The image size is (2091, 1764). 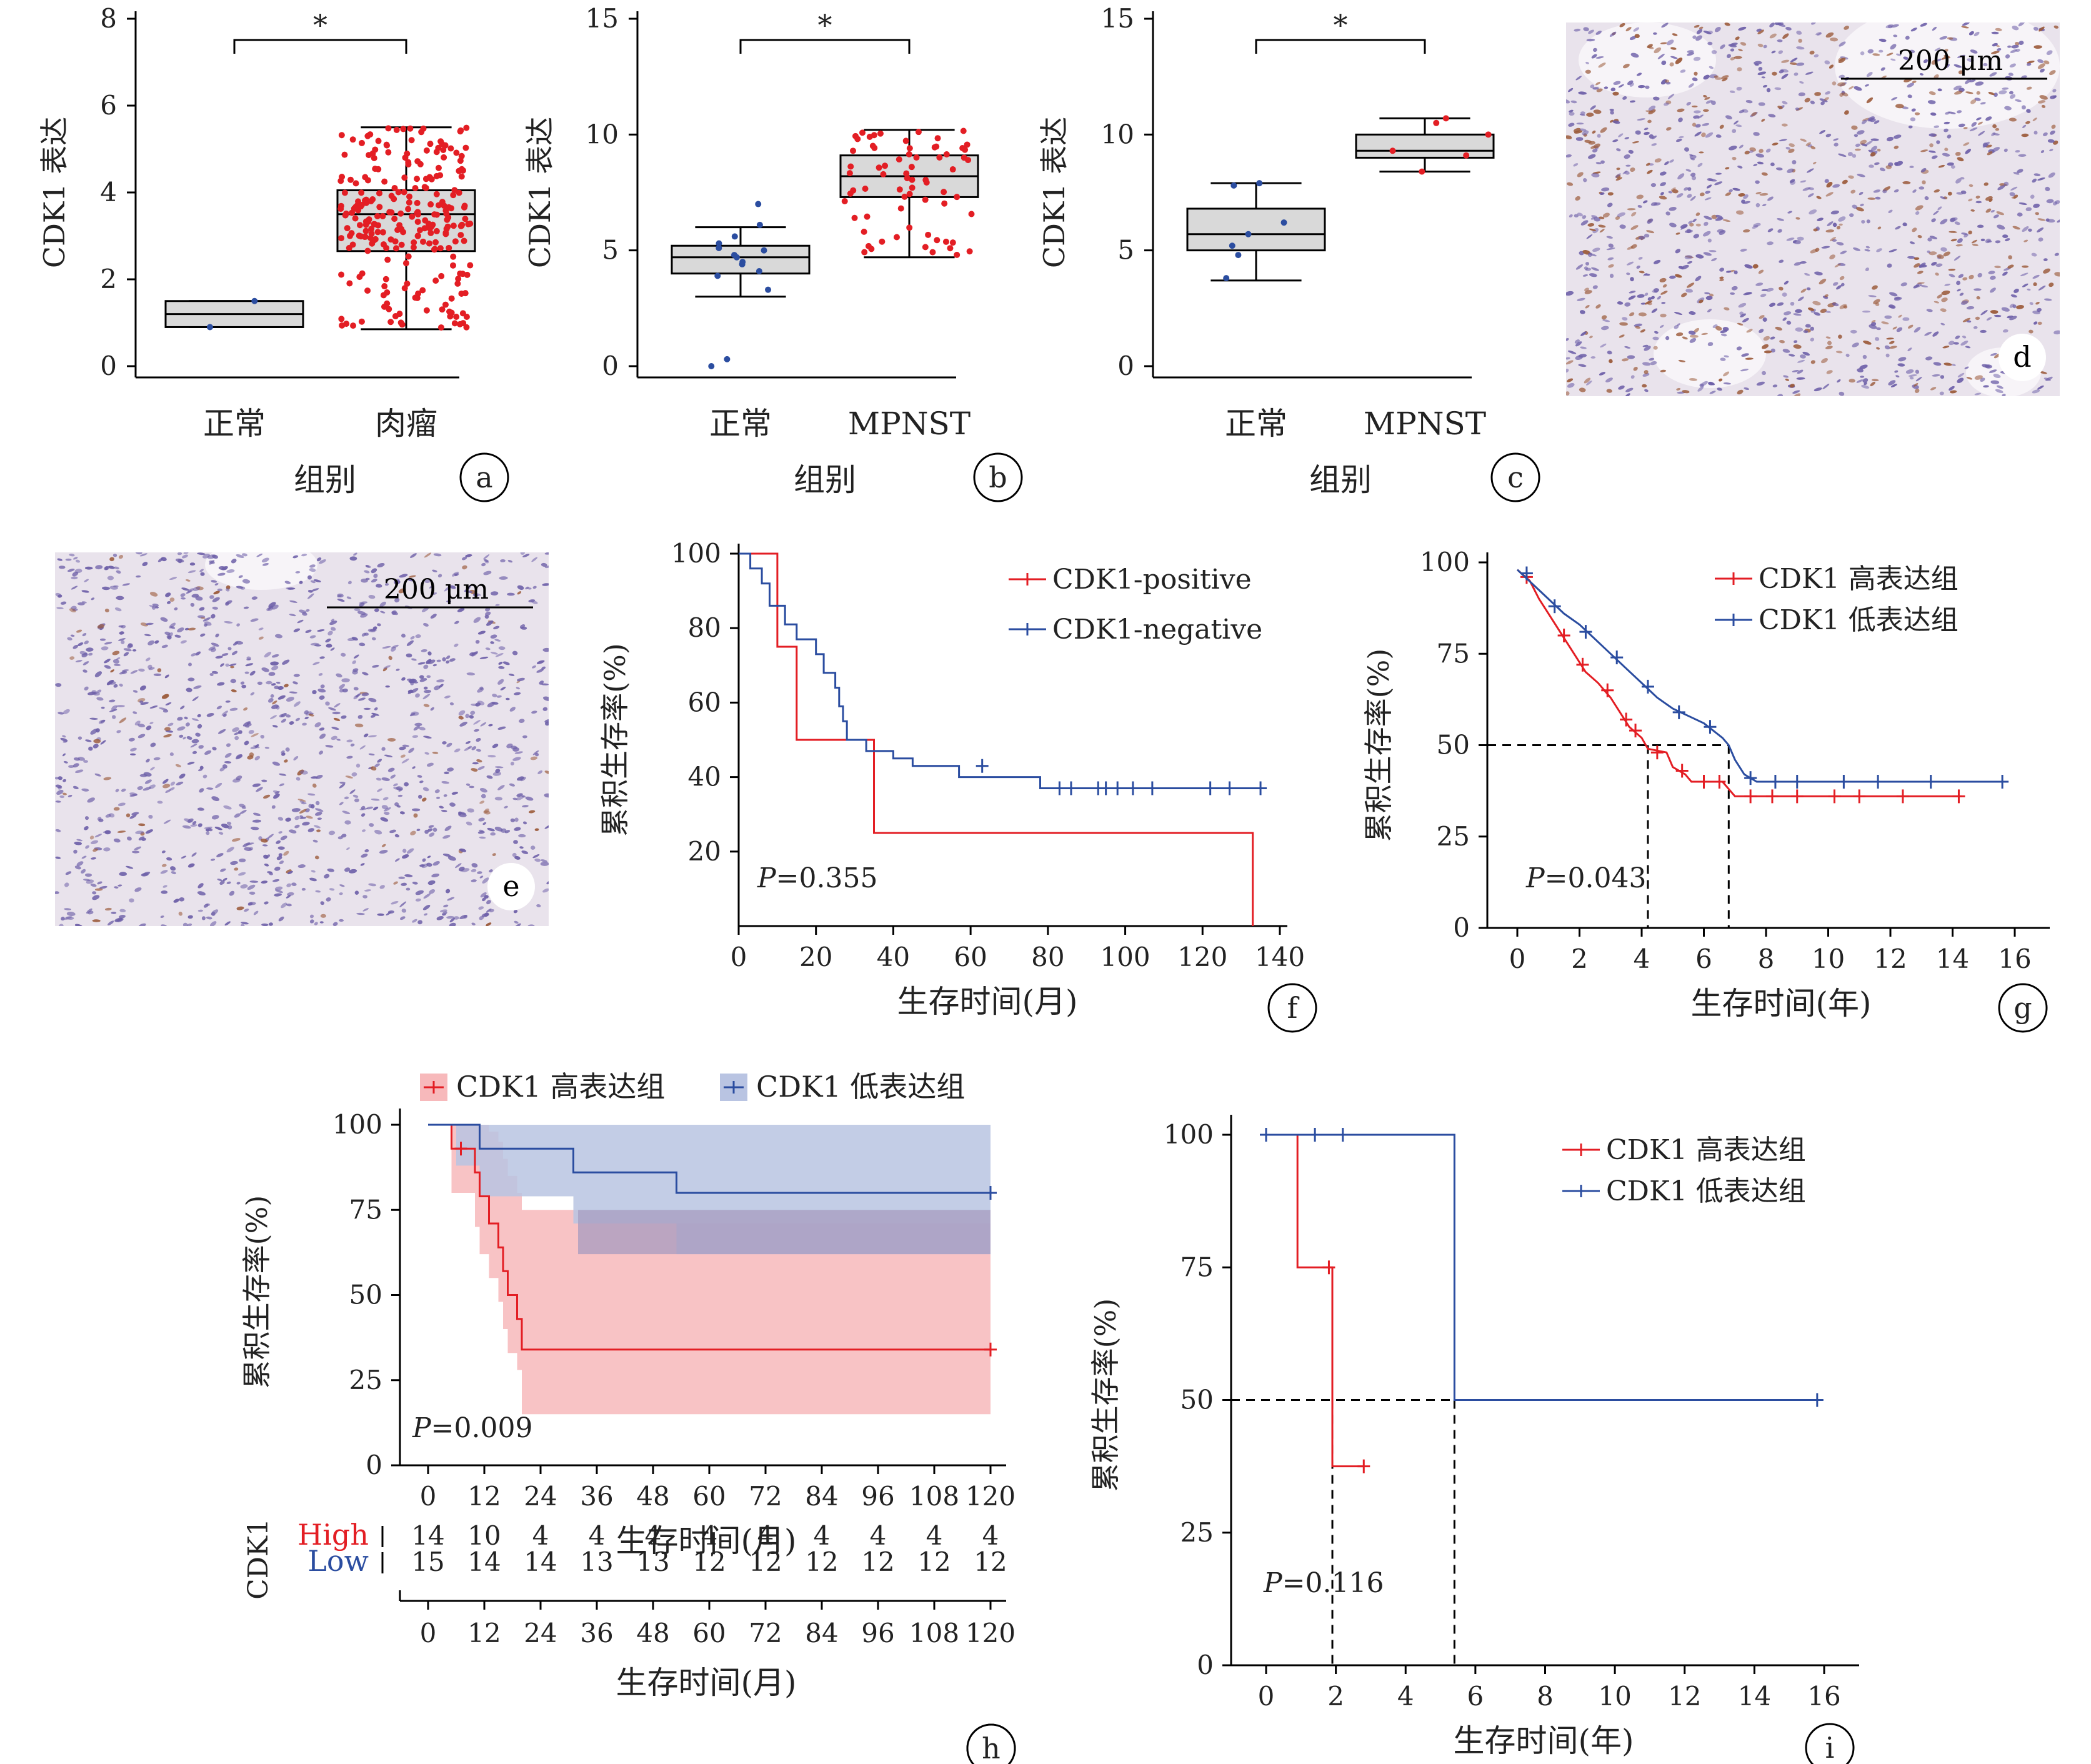 I want to click on p-value-label: P=0.043, so click(x=1585, y=878).